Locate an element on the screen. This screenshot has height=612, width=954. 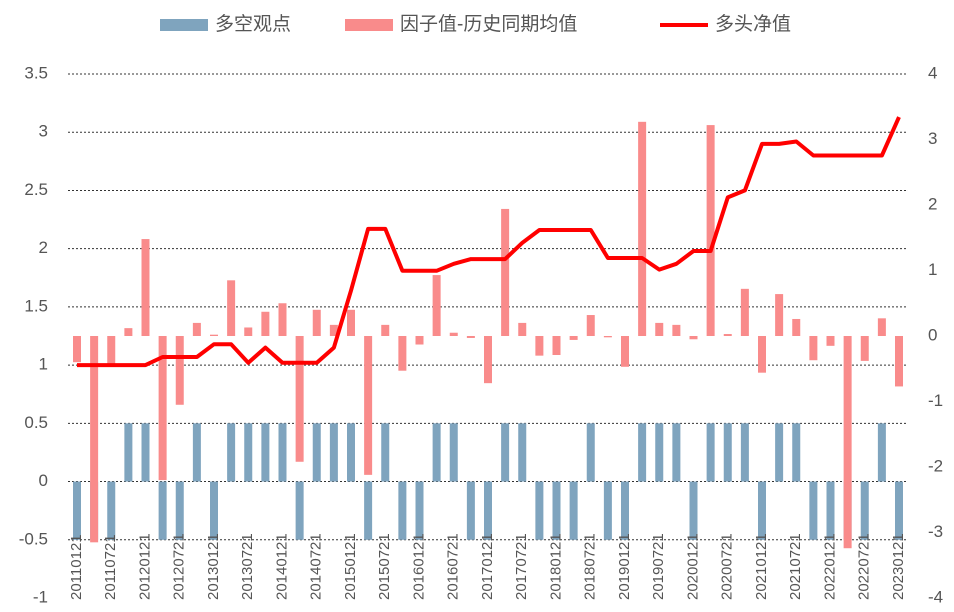
legend-label: 多空观点 is located at coordinates (253, 24).